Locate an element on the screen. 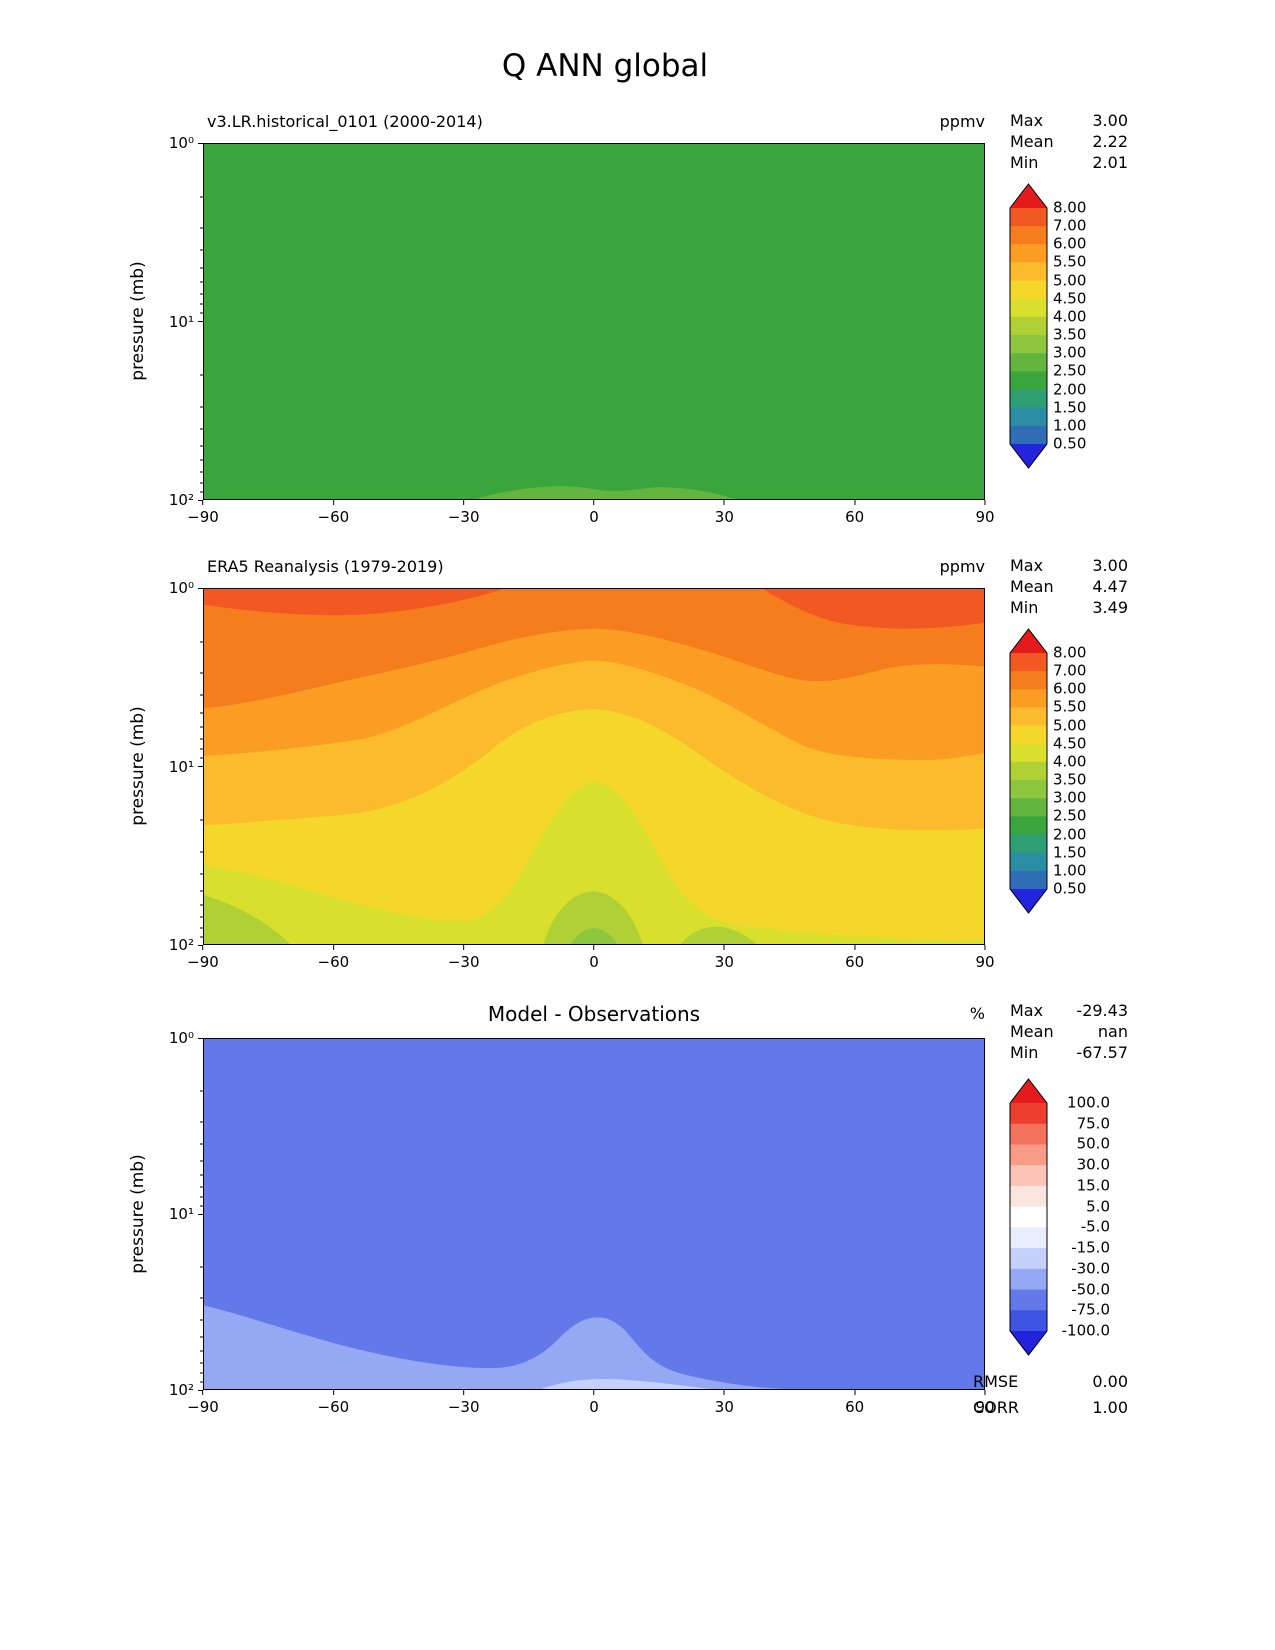 This screenshot has width=1275, height=1650. model-x-axis: −90 −60 −30 0 30 60 90 is located at coordinates (591, 514).